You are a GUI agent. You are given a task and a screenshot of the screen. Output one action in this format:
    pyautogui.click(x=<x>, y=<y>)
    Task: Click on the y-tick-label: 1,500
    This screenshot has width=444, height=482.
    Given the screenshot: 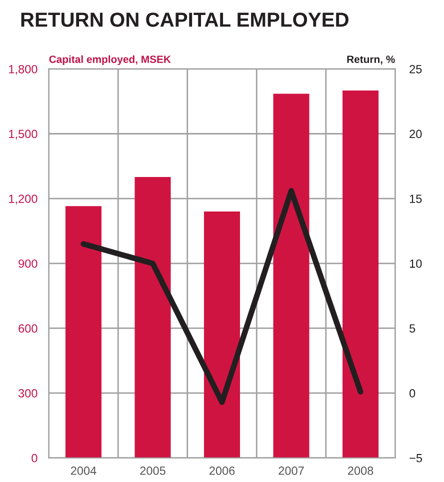 What is the action you would take?
    pyautogui.click(x=23, y=135)
    